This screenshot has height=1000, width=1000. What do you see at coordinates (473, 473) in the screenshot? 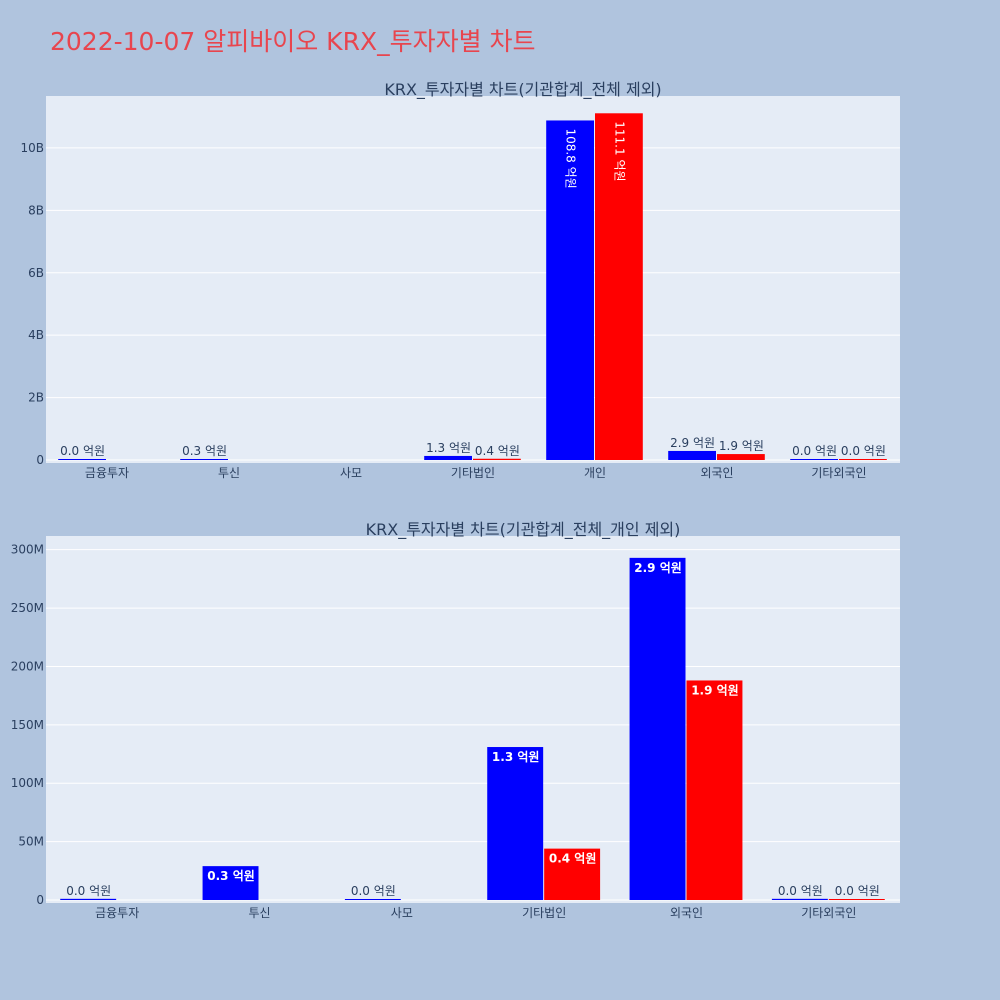
I see `chart1-x-tick-label: 기타법인` at bounding box center [473, 473].